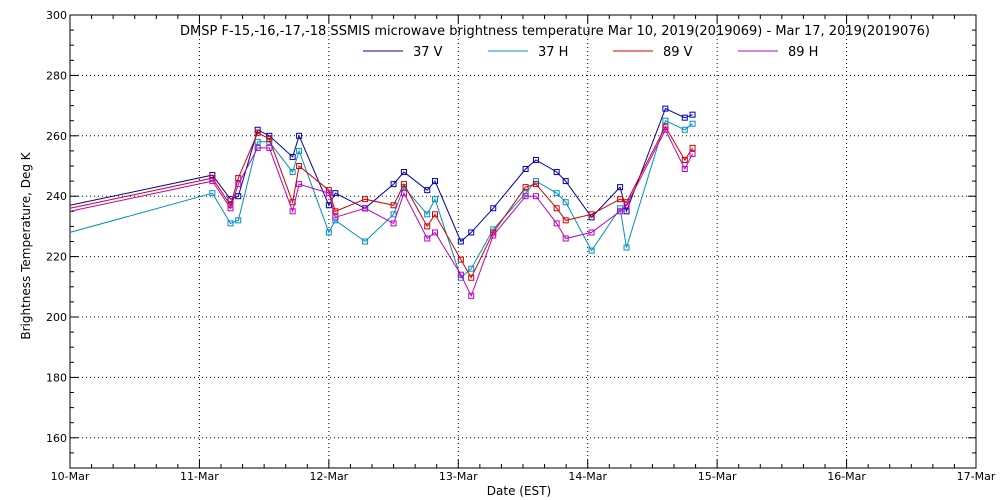 This screenshot has height=500, width=1000. What do you see at coordinates (803, 52) in the screenshot?
I see `legend-label-89-h: 89 H` at bounding box center [803, 52].